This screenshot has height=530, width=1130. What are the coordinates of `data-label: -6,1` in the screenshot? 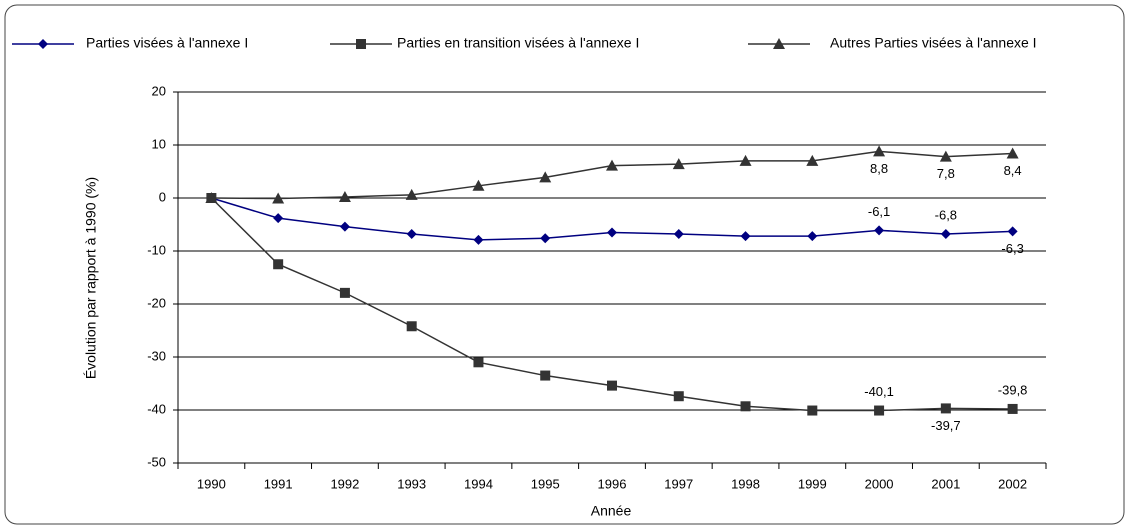 It's located at (879, 211).